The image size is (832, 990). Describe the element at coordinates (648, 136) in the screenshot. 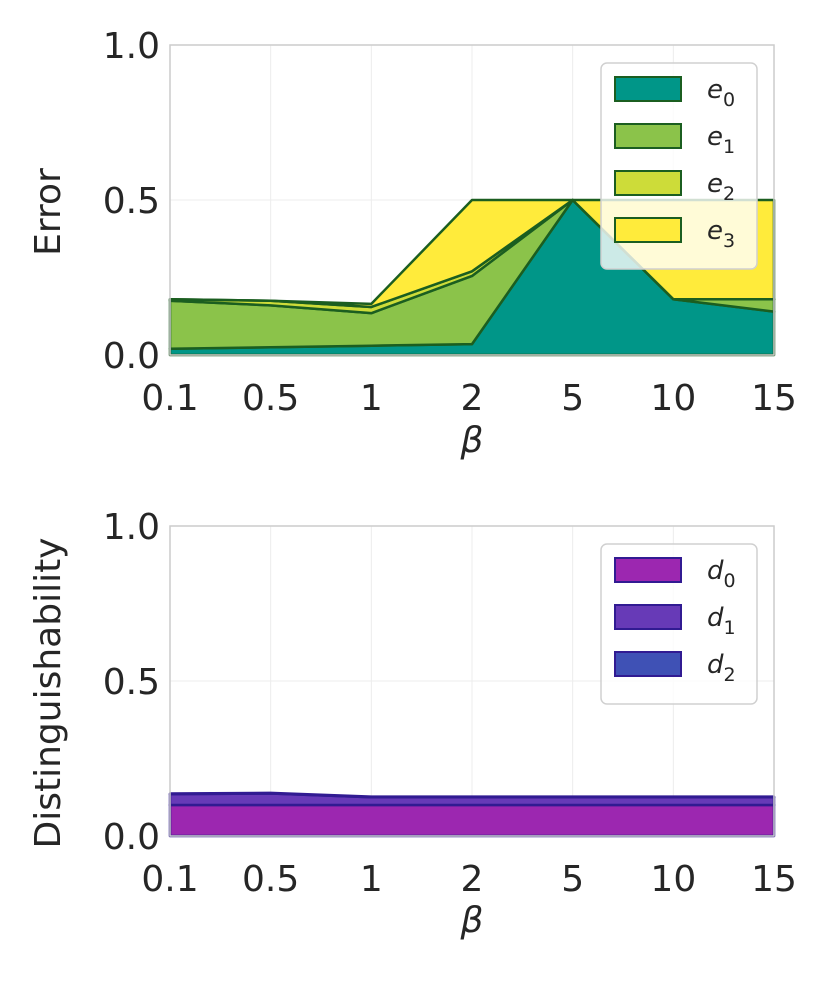

I see `legend-swatch-e1` at that location.